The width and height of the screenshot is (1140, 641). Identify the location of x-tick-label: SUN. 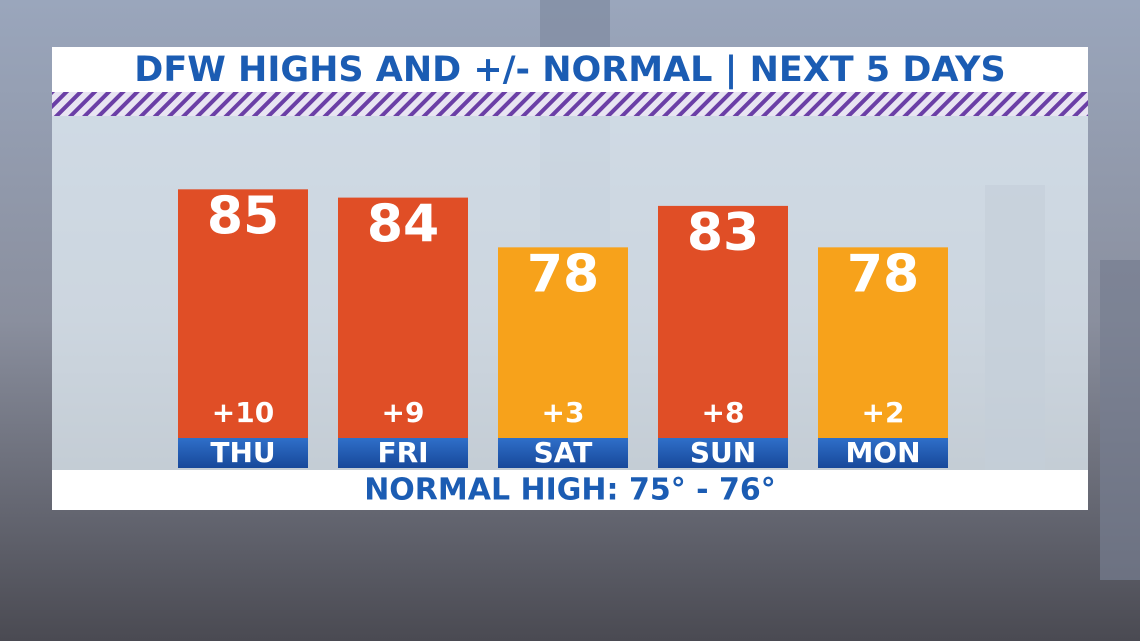
(723, 452).